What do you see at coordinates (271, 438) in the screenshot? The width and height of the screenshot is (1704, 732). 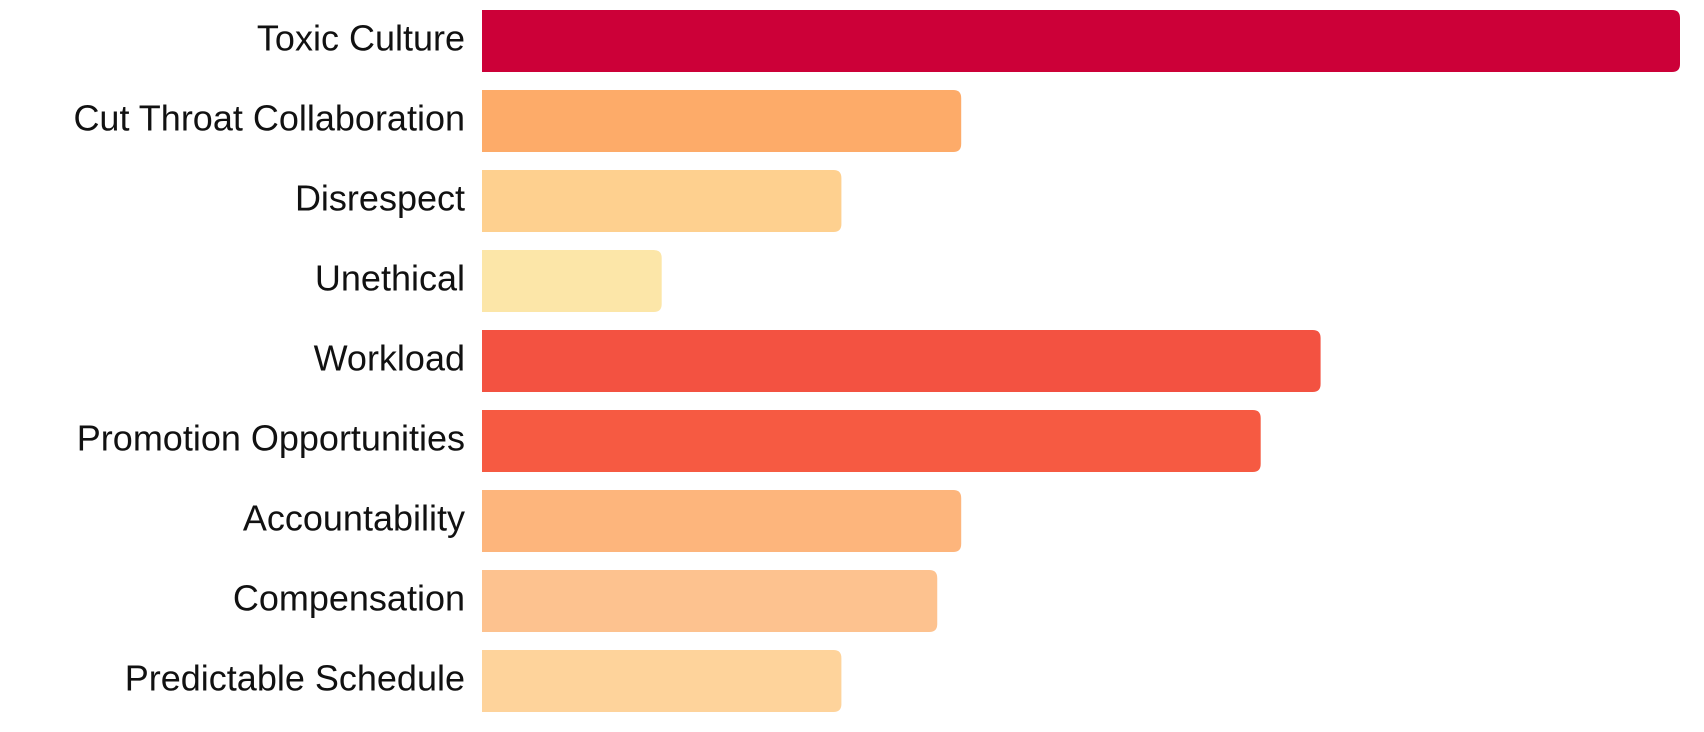 I see `y-tick-label: Promotion Opportunities` at bounding box center [271, 438].